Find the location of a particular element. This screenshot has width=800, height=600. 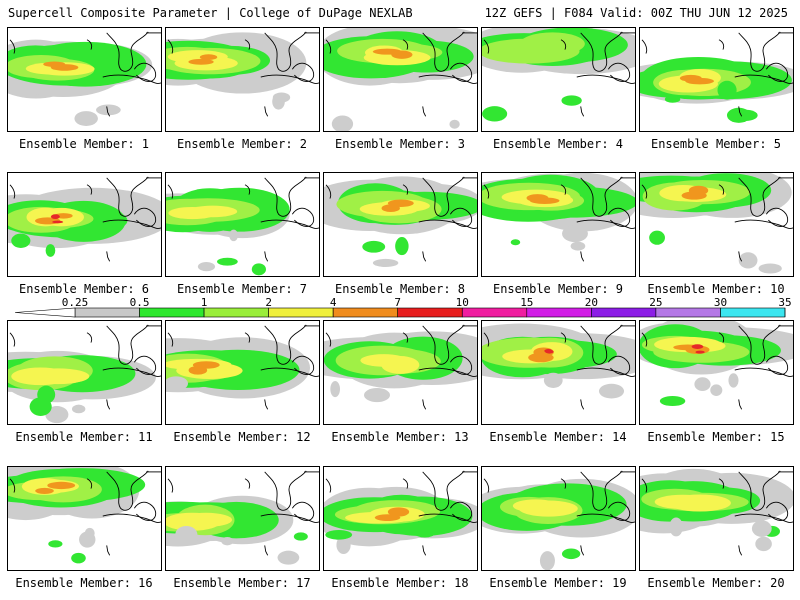

ensemble-member-label: Ensemble Member: 1 is located at coordinates (84, 144).